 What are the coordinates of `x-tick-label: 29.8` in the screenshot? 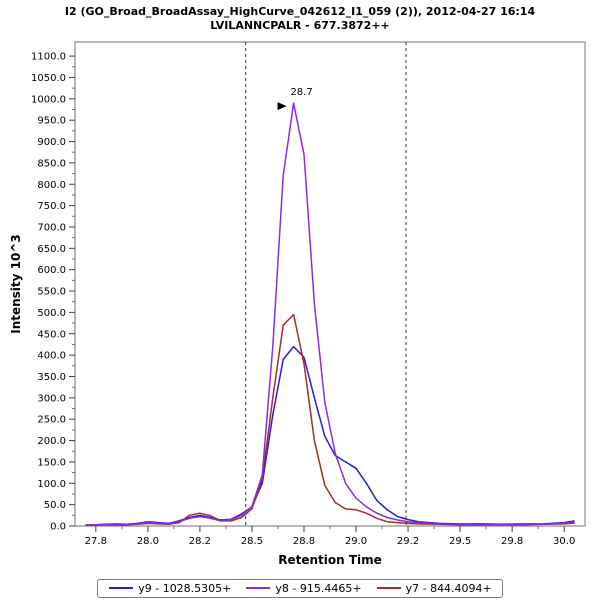 It's located at (512, 541).